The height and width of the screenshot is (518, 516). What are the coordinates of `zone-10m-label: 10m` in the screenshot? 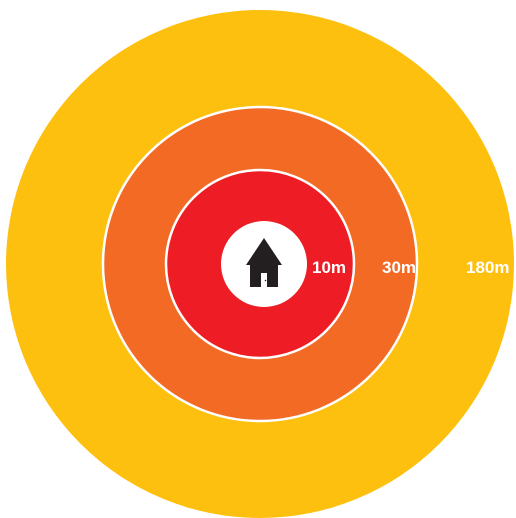 It's located at (329, 267).